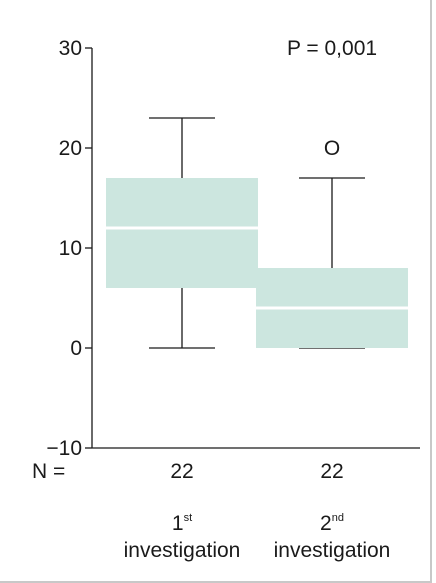  I want to click on y-tick-label: 10, so click(70, 248).